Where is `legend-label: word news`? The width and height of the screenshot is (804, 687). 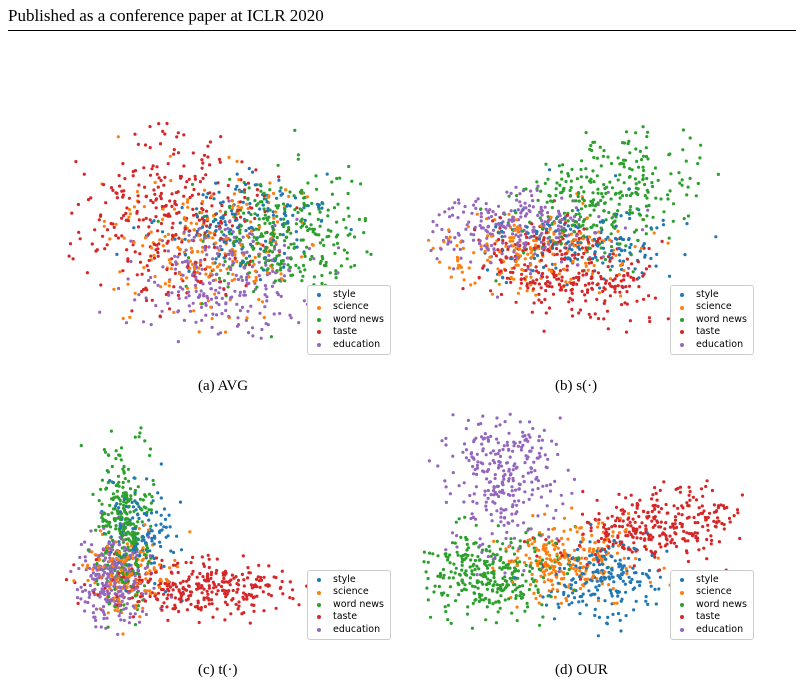 legend-label: word news is located at coordinates (721, 319).